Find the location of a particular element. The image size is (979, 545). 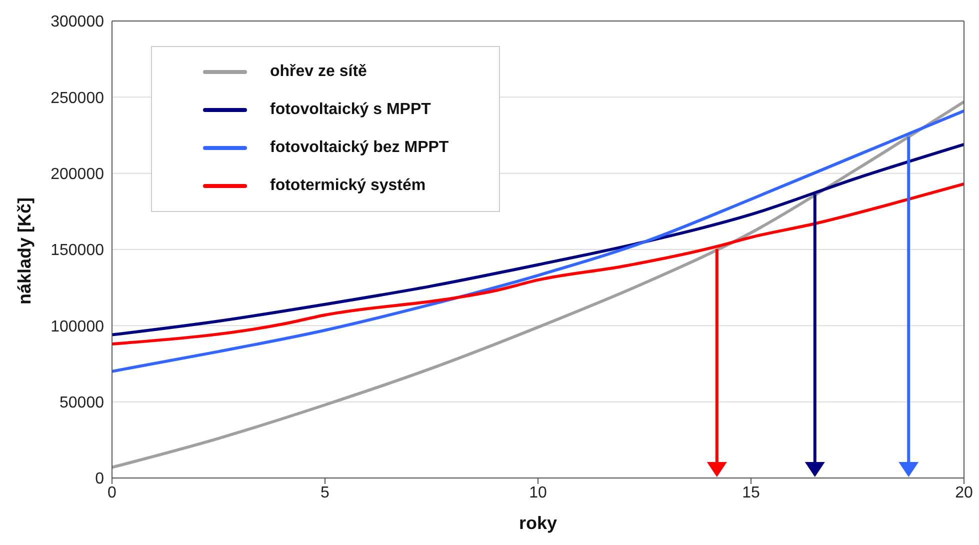

y-tick-label: 50000 is located at coordinates (82, 403).